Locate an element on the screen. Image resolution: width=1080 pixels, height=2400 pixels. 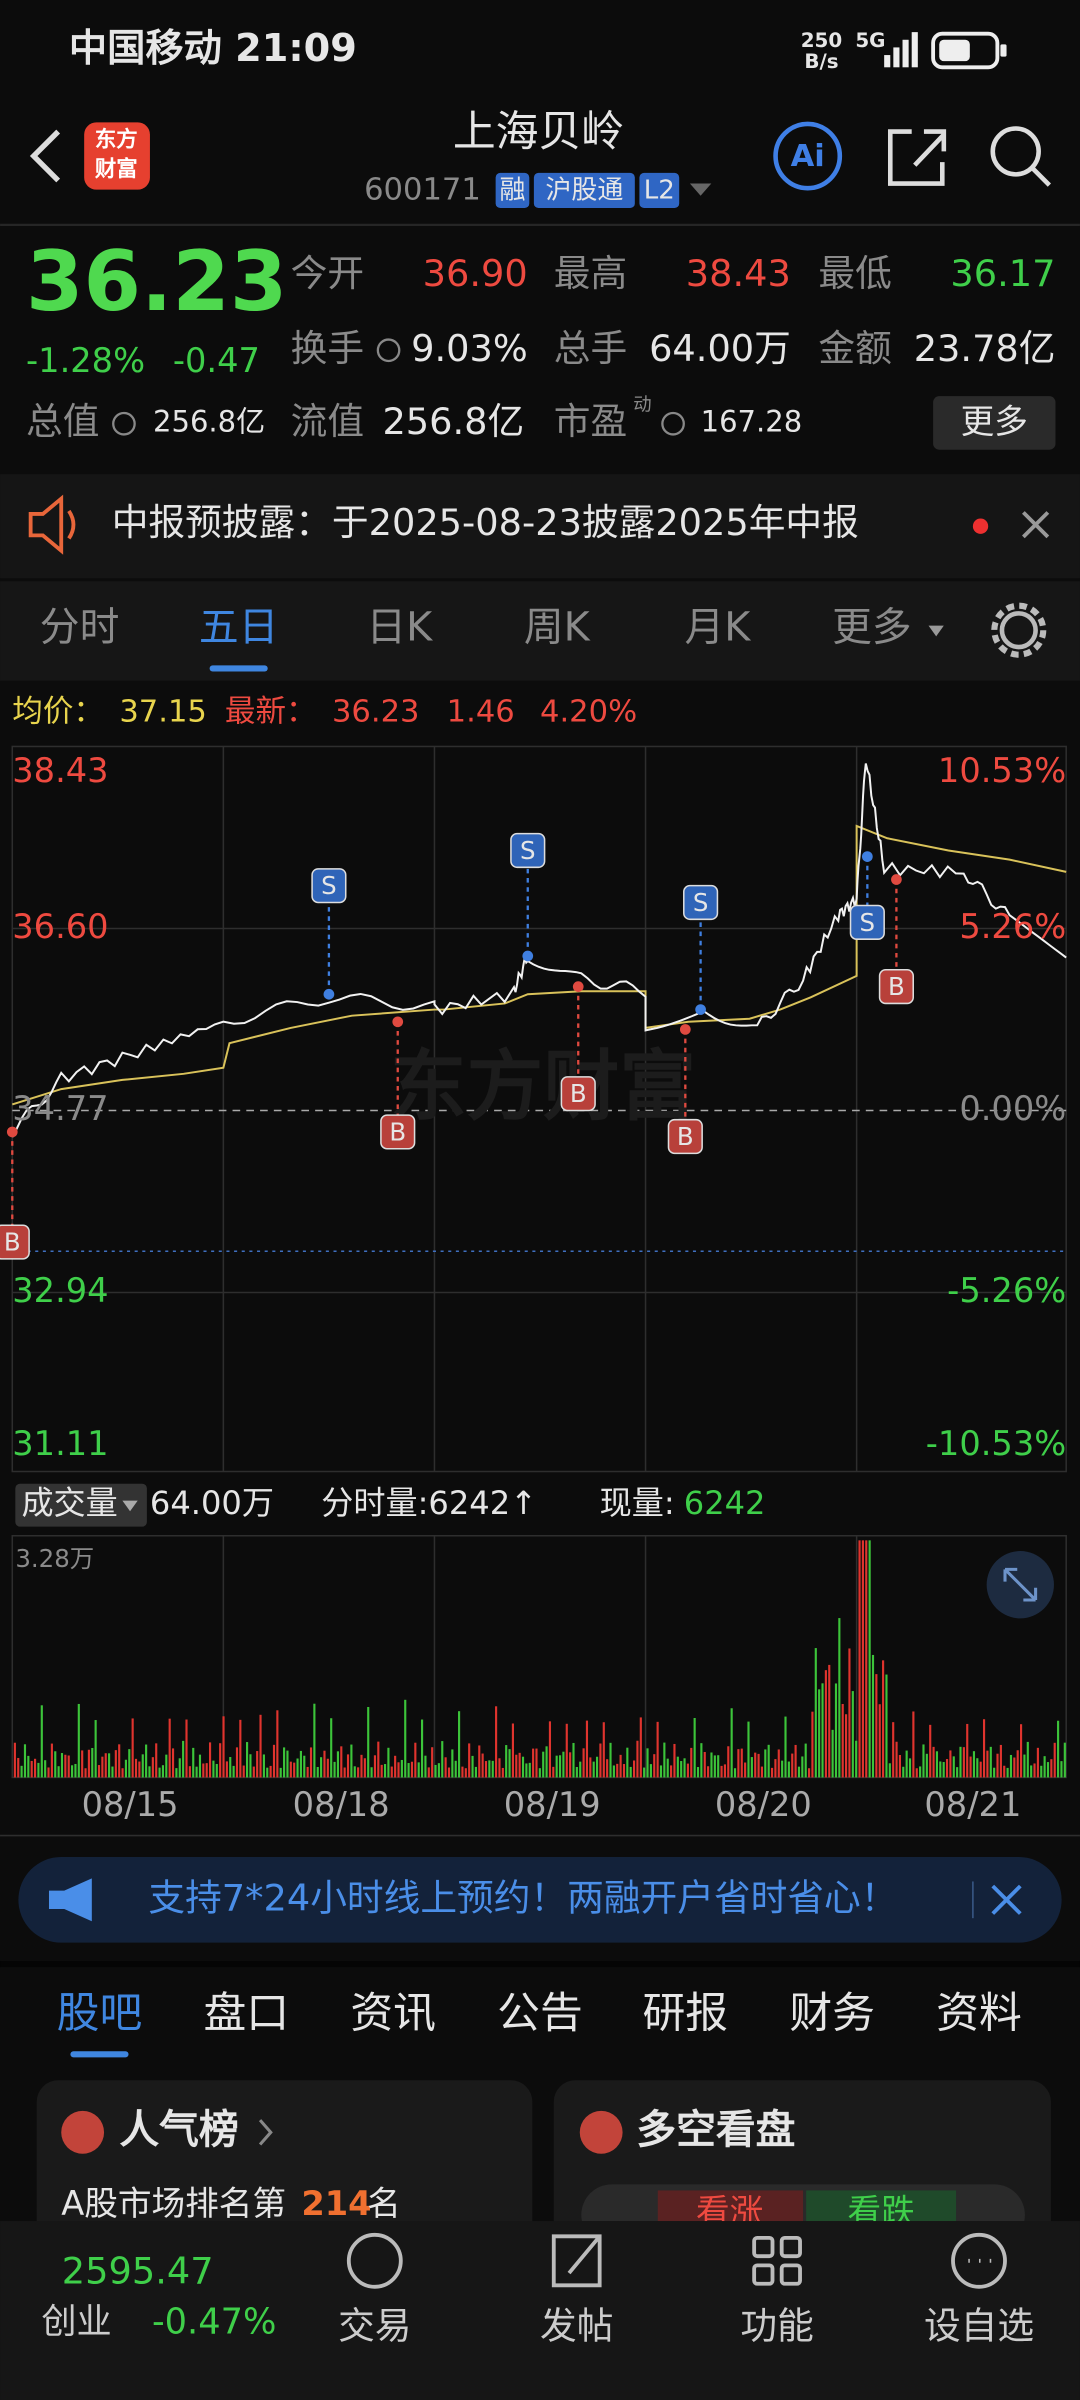
x-axis-label: 08/20 is located at coordinates (763, 1804).